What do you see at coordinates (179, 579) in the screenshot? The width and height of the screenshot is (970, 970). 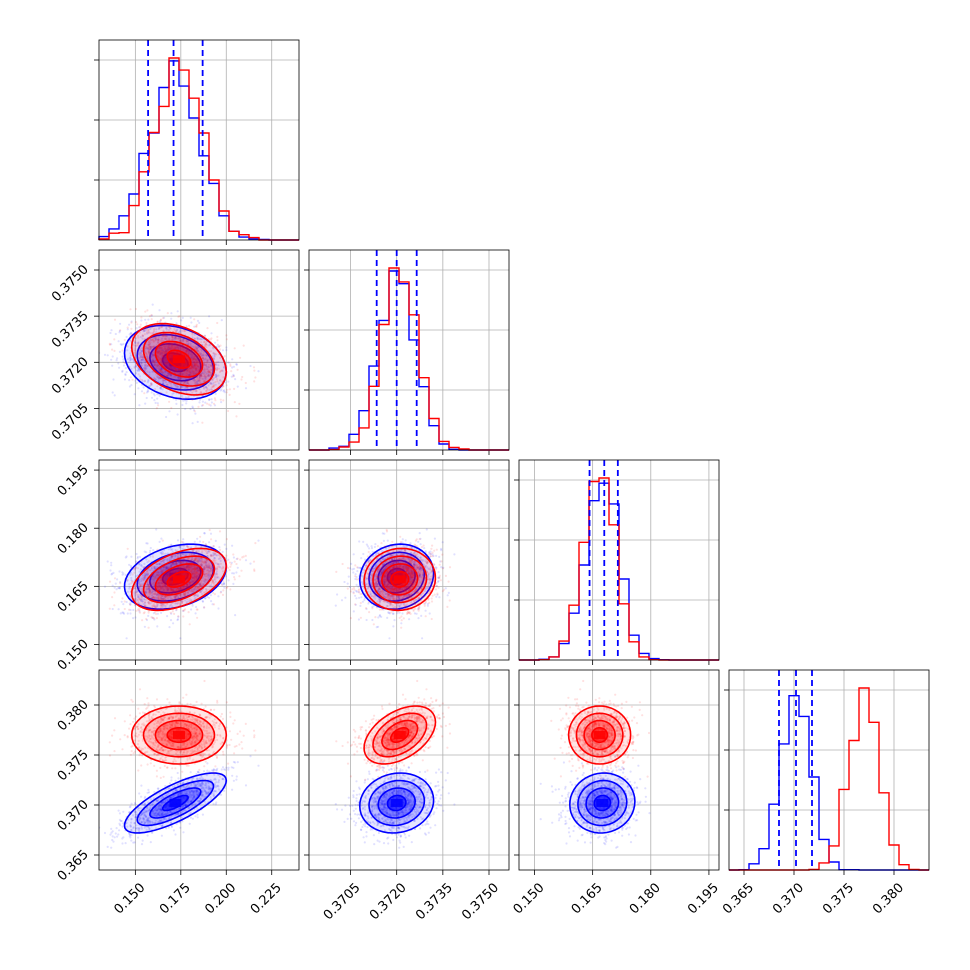 I see `density-peak` at bounding box center [179, 579].